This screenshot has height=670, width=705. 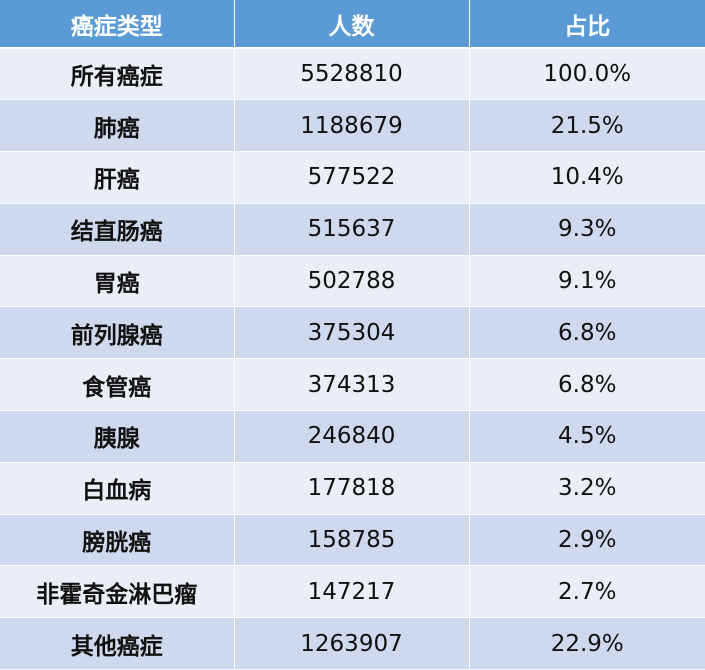 What do you see at coordinates (587, 592) in the screenshot?
I see `cell-share: 2.7%` at bounding box center [587, 592].